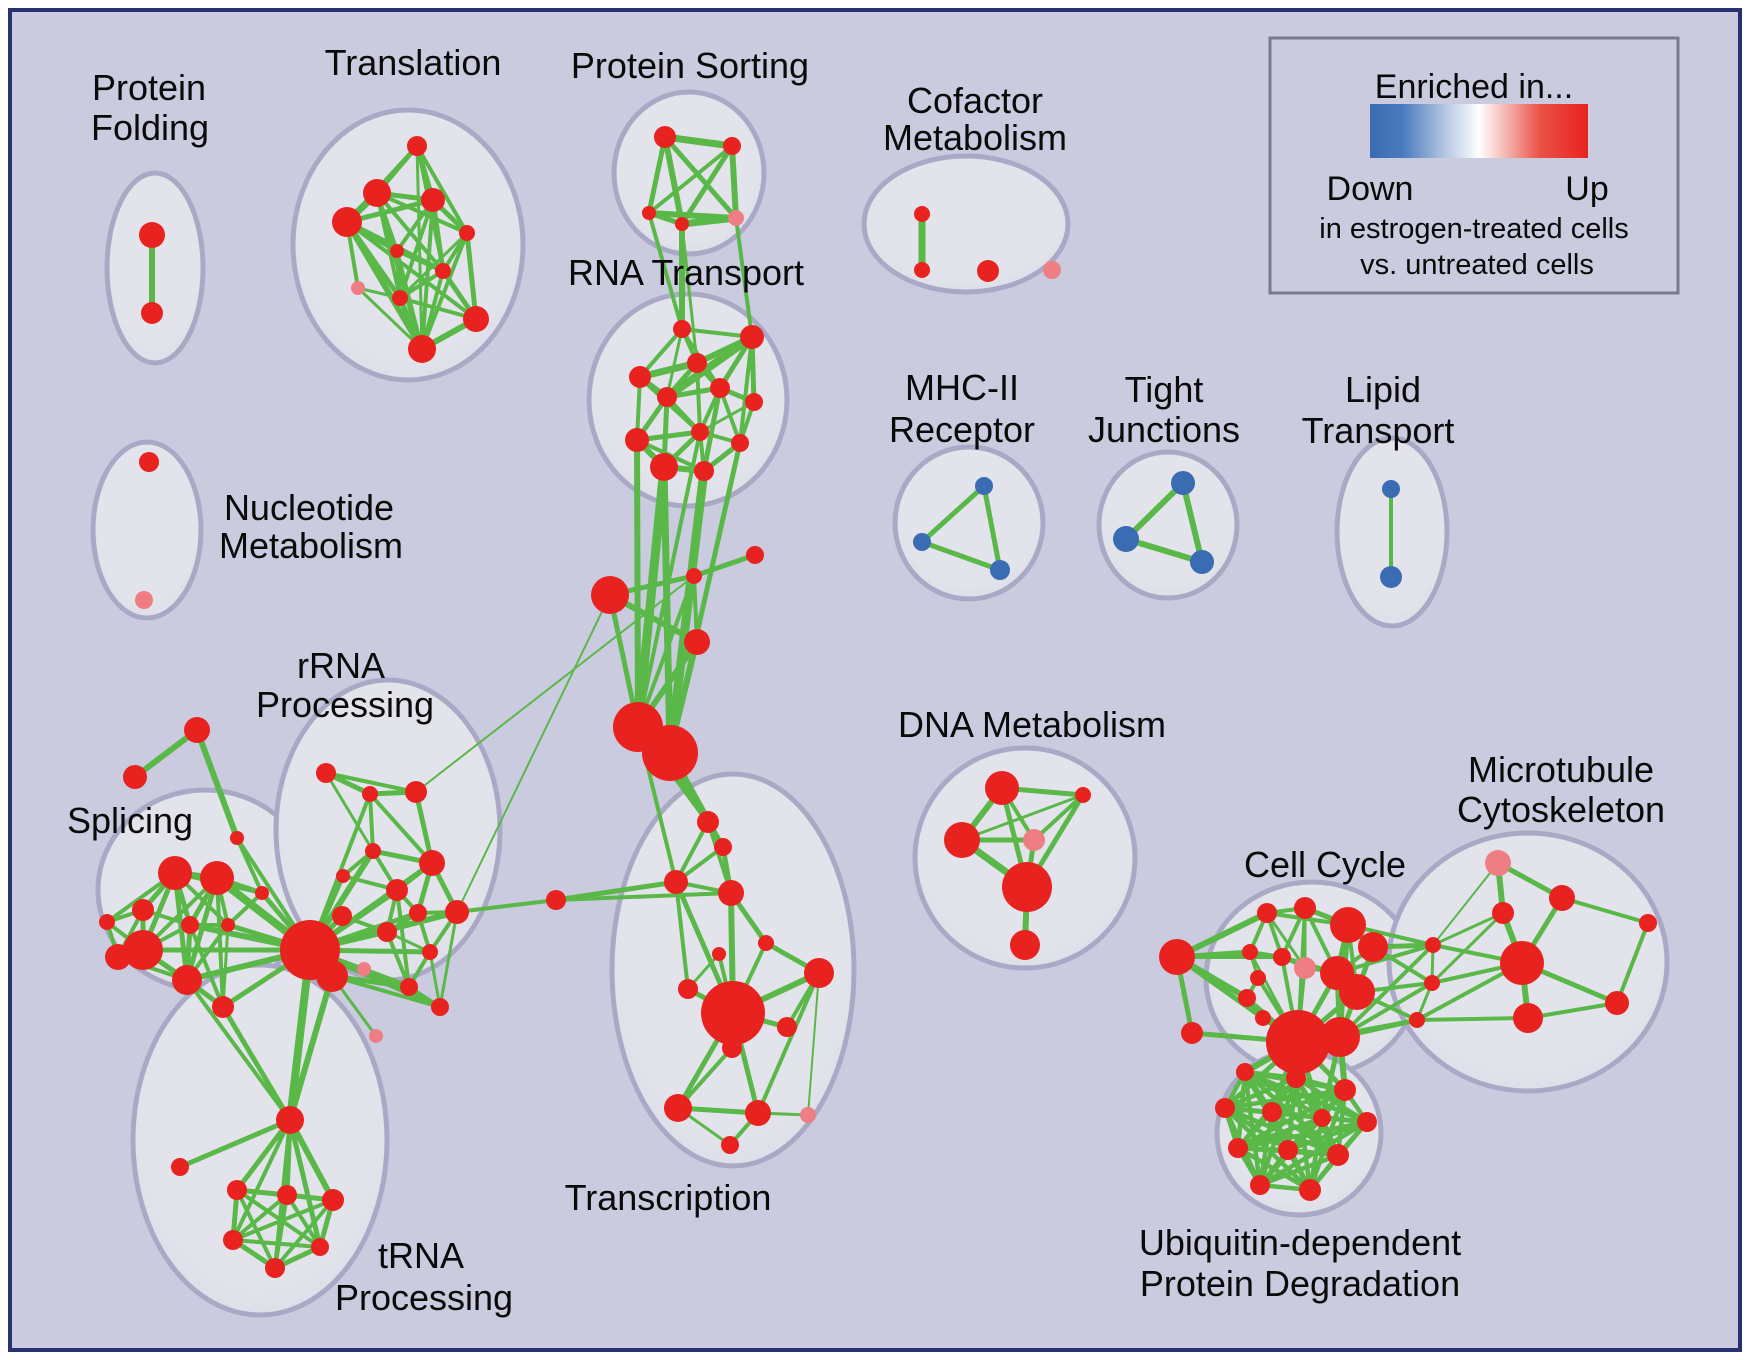  I want to click on legend-gradient-bar, so click(1479, 131).